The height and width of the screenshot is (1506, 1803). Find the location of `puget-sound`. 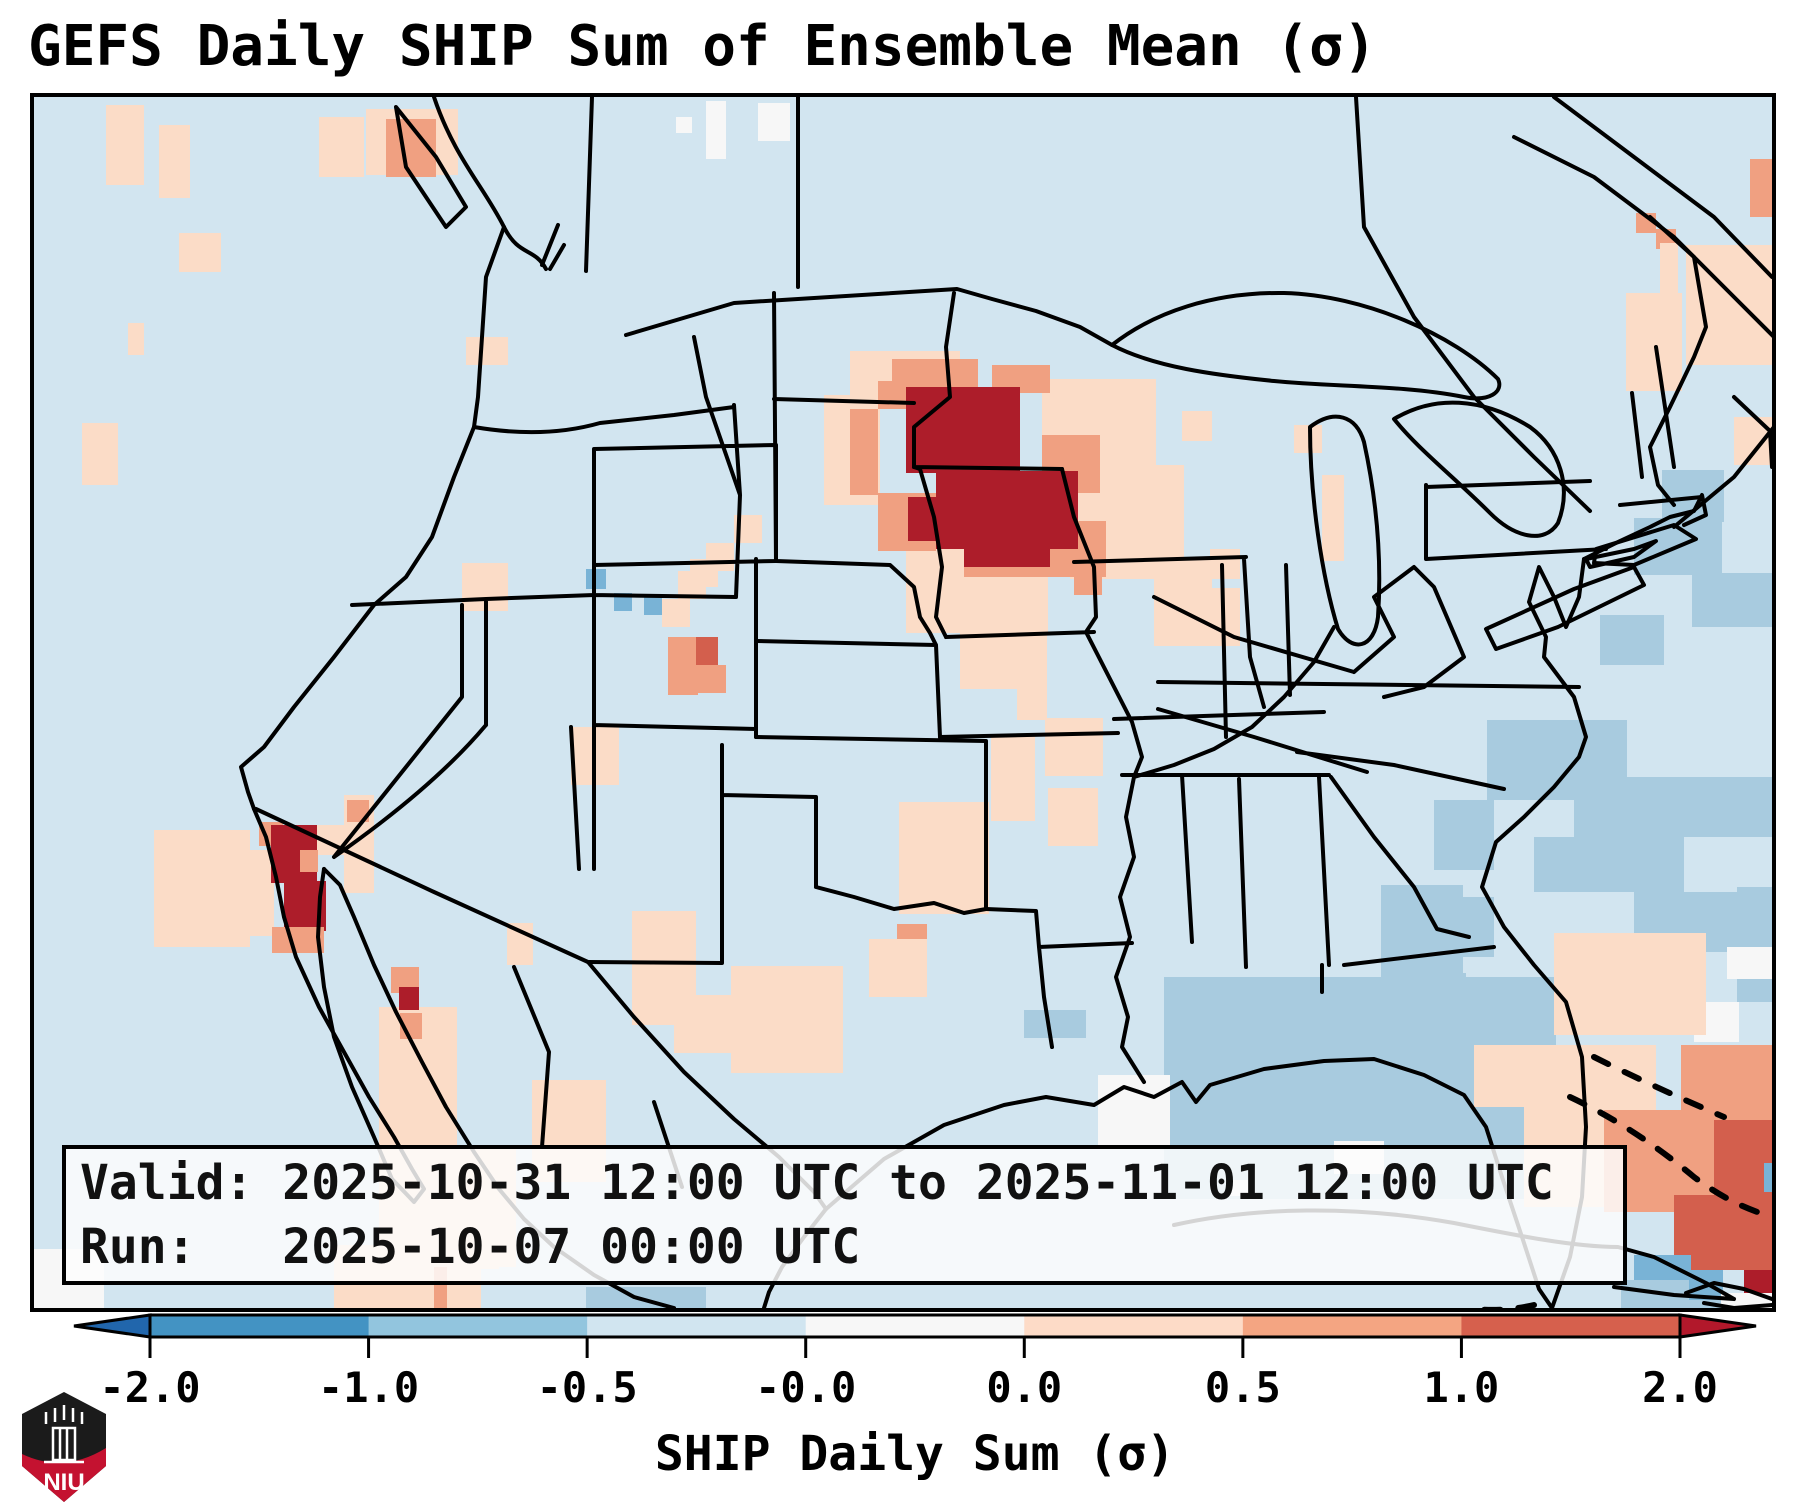

puget-sound is located at coordinates (553, 247).